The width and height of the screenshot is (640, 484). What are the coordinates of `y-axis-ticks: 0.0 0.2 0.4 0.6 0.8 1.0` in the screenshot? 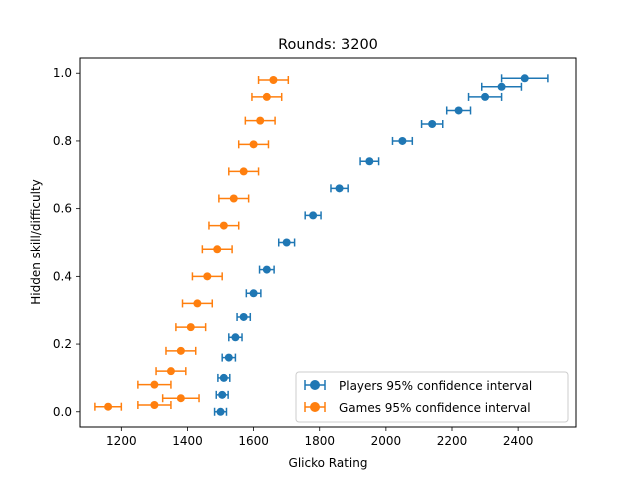 It's located at (66, 242).